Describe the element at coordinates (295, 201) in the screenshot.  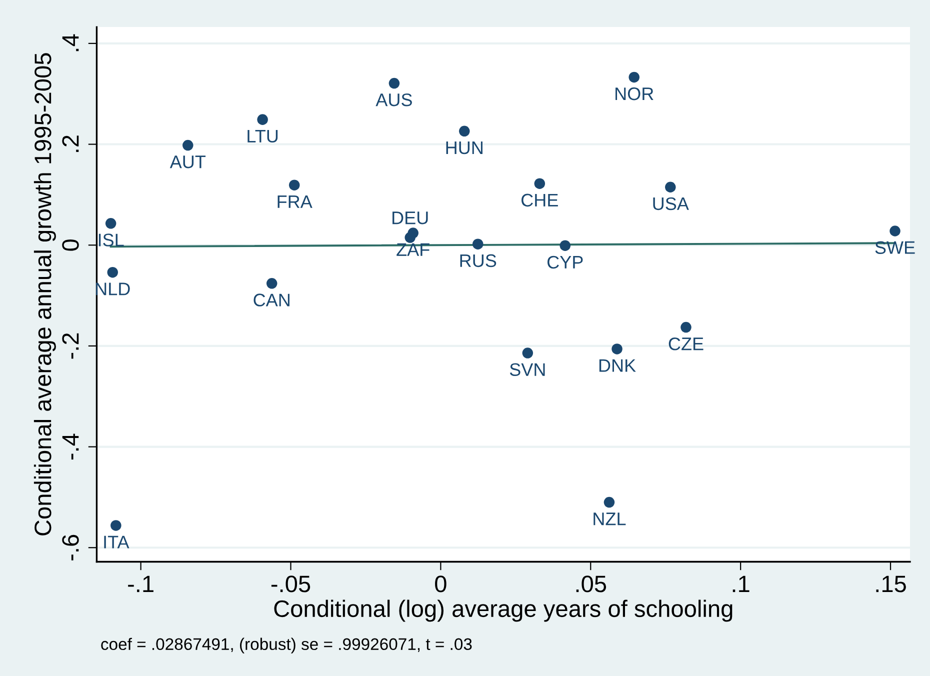
I see `annotation: FRA` at that location.